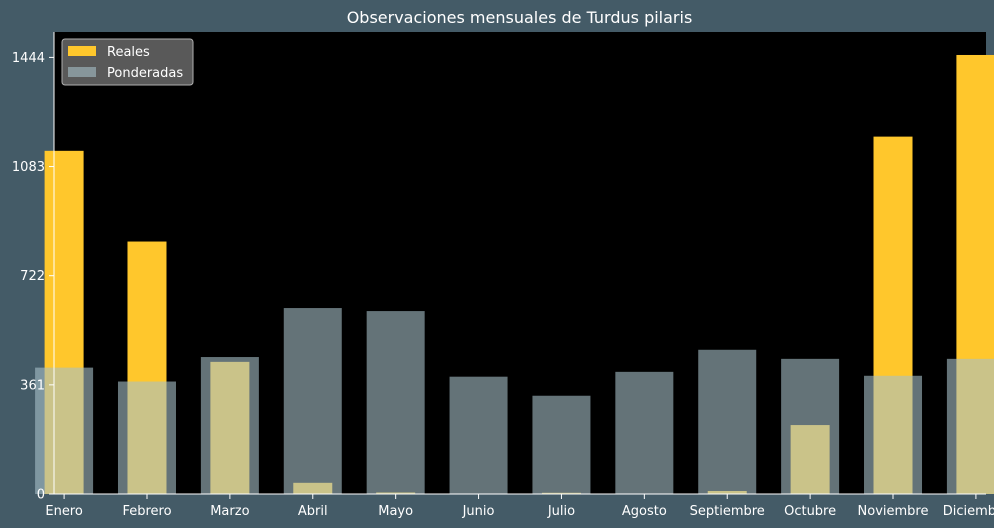 This screenshot has width=994, height=528. Describe the element at coordinates (32, 385) in the screenshot. I see `y-tick-label: 361` at that location.